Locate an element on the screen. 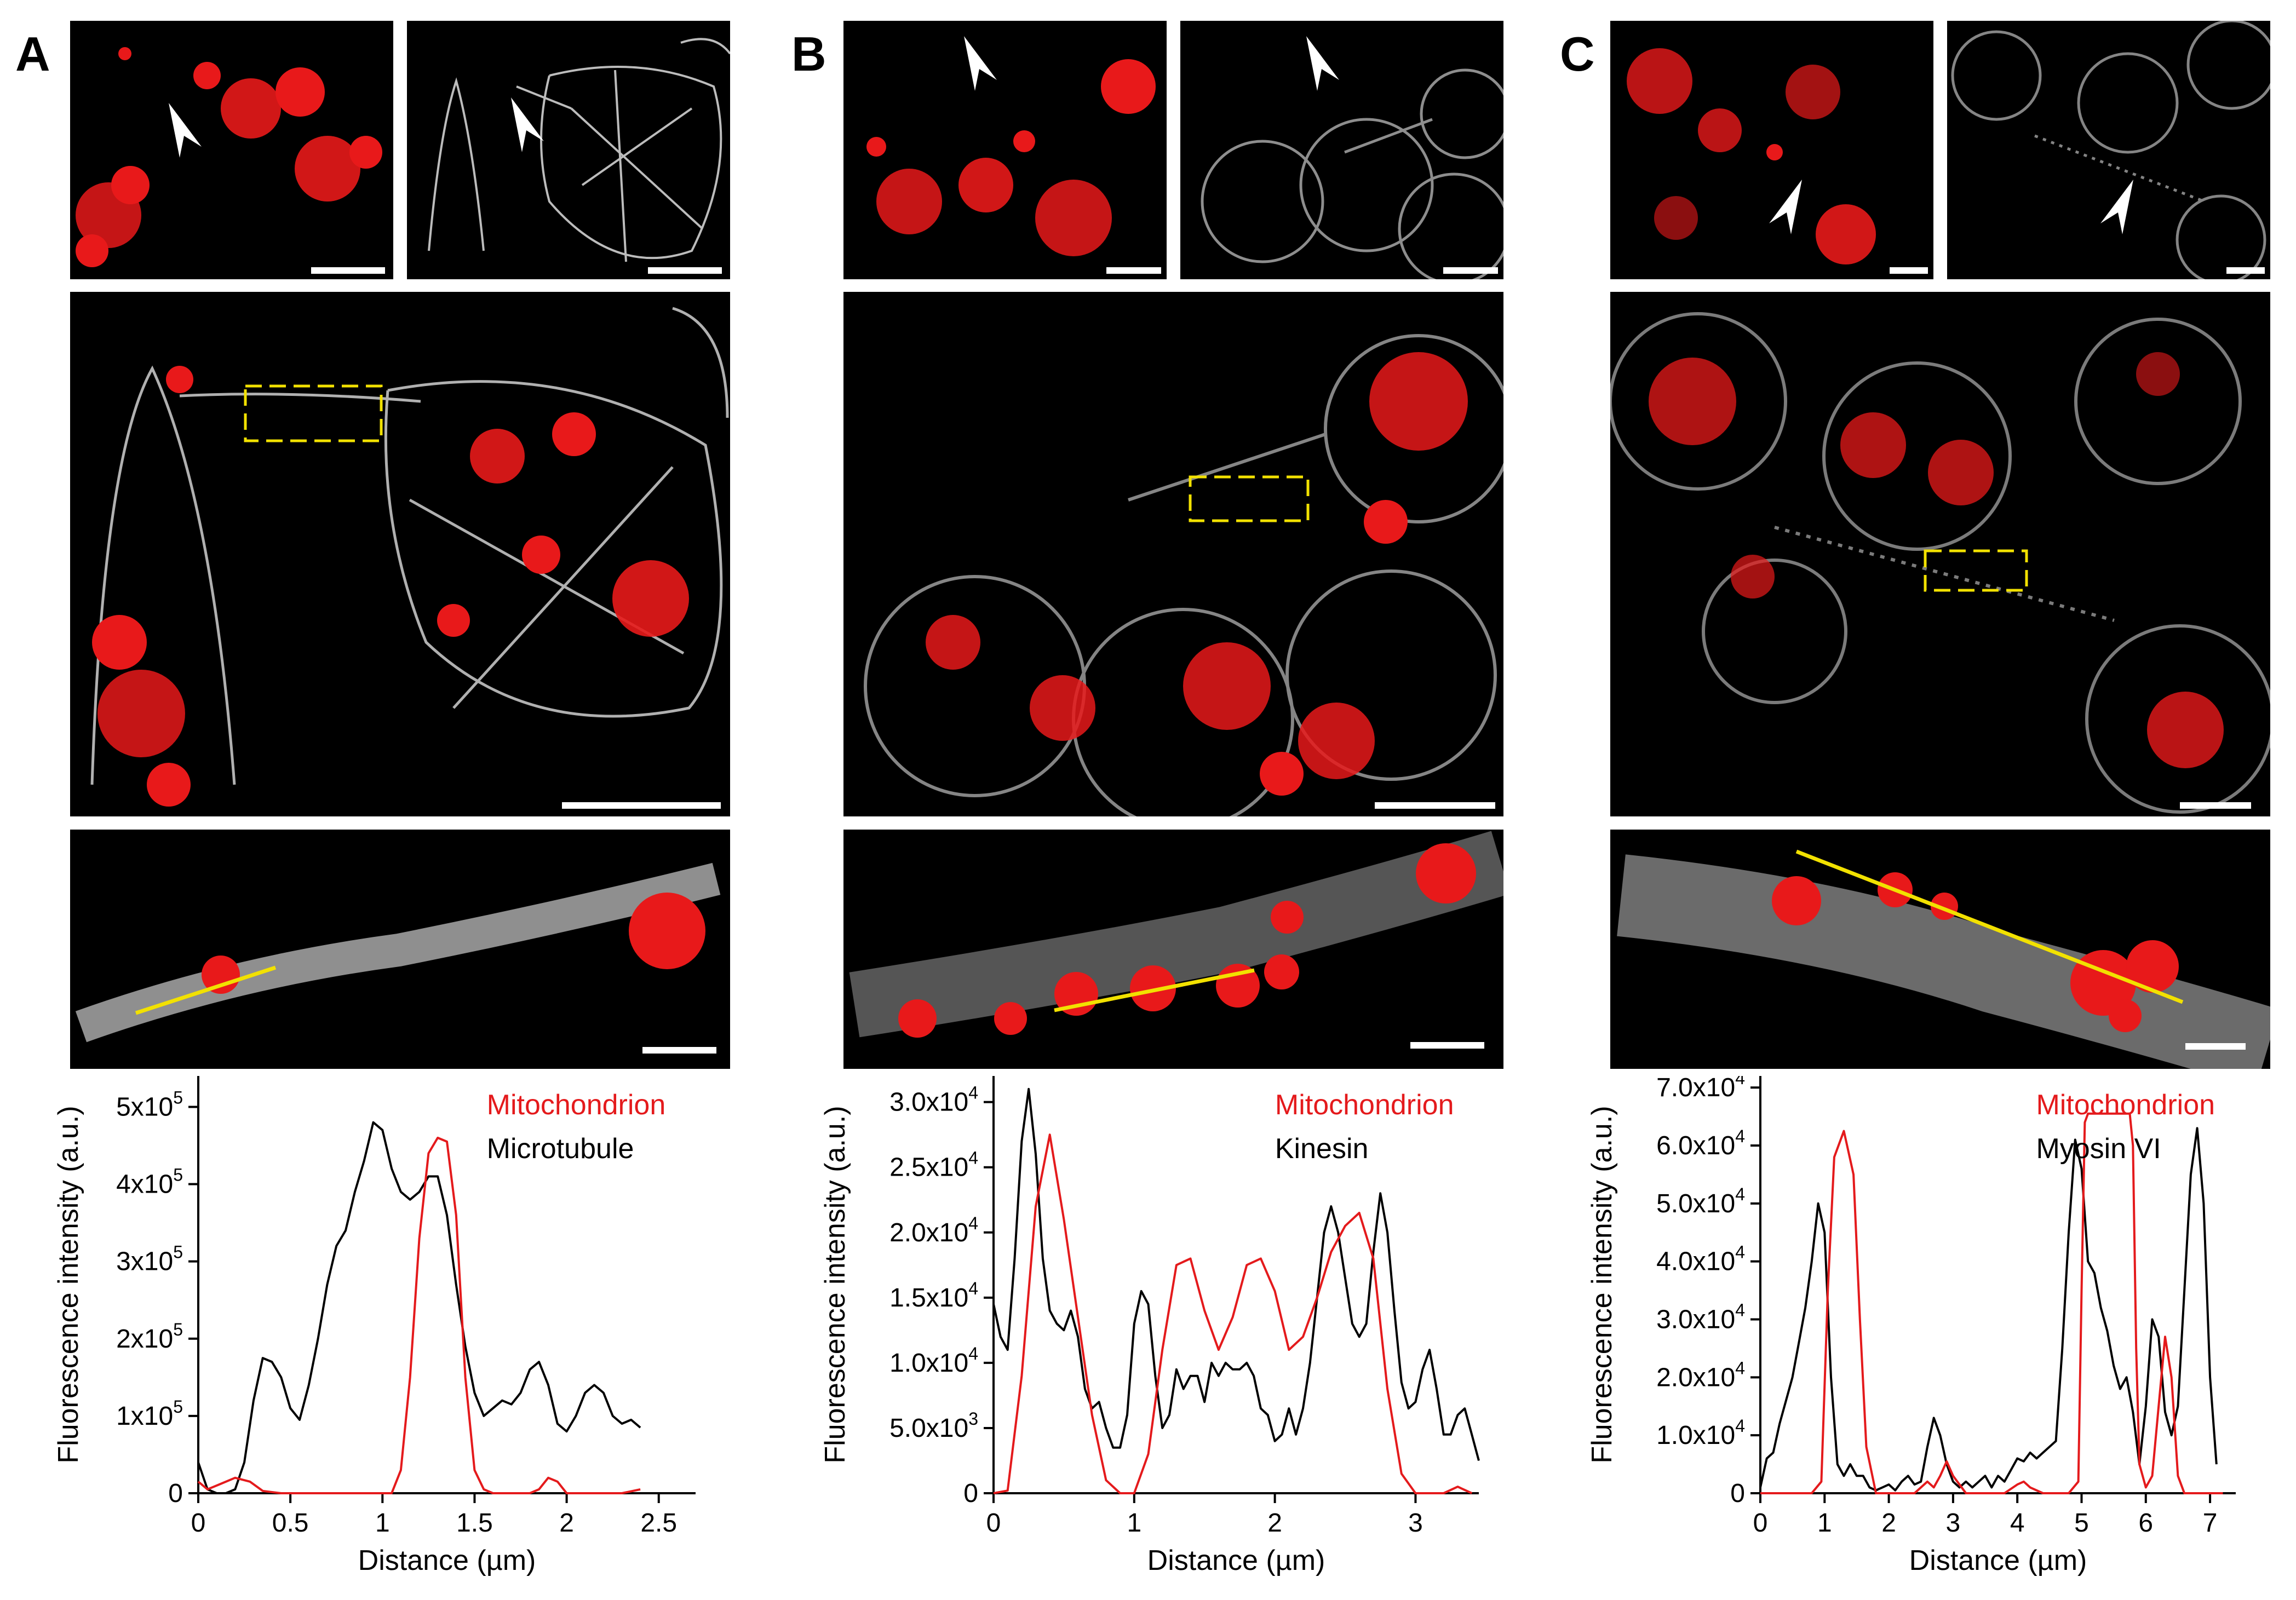 The image size is (2296, 1600). y-tick-label-base: 4.0x10 is located at coordinates (1696, 1261).